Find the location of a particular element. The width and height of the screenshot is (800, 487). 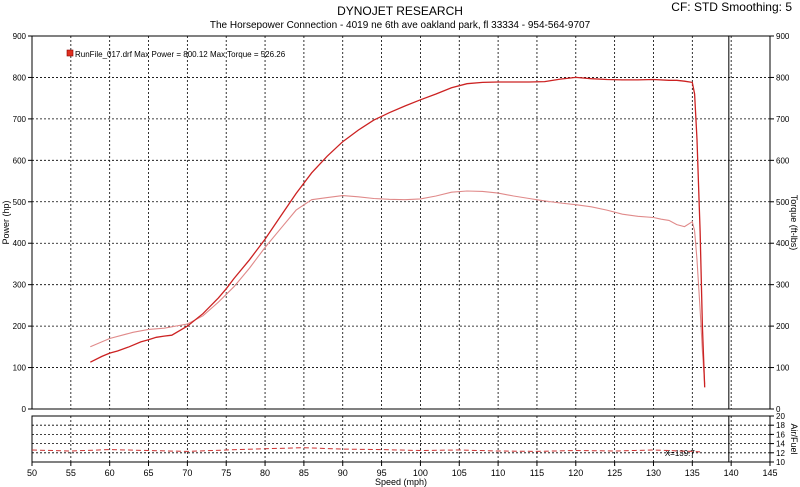

x-tick-label: 65 is located at coordinates (149, 473).